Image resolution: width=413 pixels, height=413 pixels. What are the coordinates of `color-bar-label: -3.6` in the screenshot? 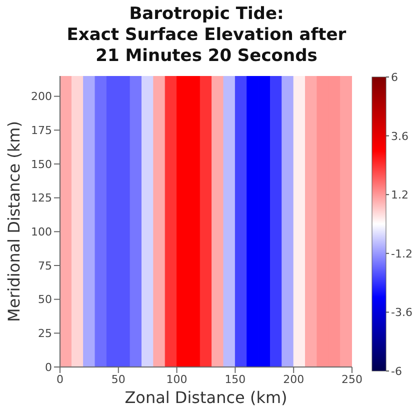 It's located at (401, 313).